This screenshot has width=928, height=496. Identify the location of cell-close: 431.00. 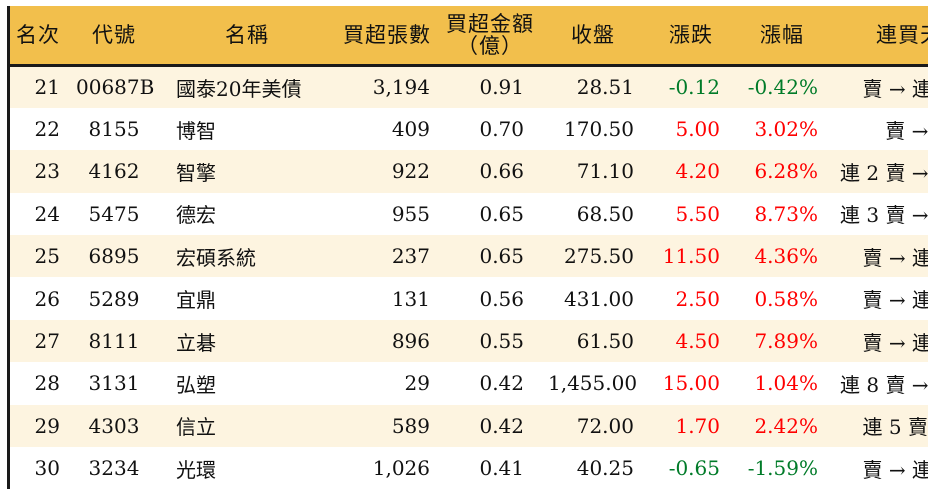
(599, 298).